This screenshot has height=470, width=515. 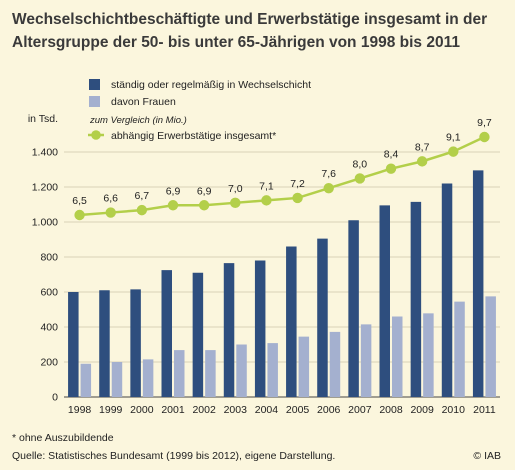 What do you see at coordinates (328, 174) in the screenshot?
I see `line-data-label: 7,6` at bounding box center [328, 174].